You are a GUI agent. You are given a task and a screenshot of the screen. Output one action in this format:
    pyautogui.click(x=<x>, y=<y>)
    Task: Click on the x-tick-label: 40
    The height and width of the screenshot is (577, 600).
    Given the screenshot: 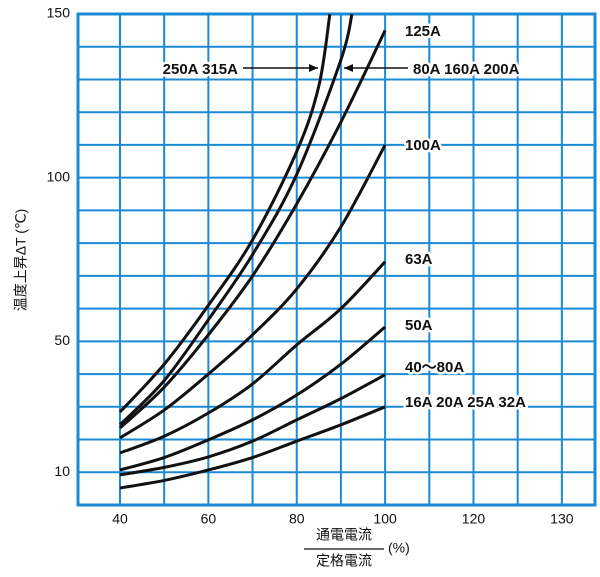 What is the action you would take?
    pyautogui.click(x=120, y=519)
    